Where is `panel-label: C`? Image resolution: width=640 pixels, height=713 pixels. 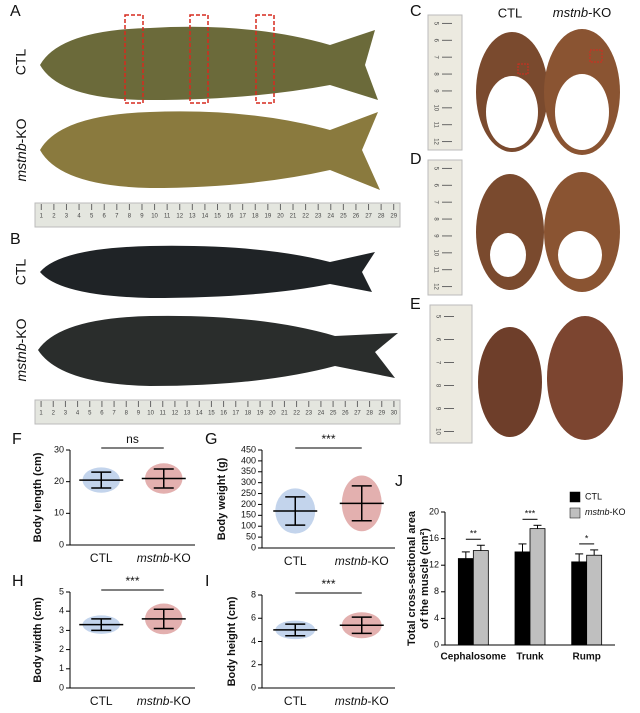
panel-label: C is located at coordinates (416, 11).